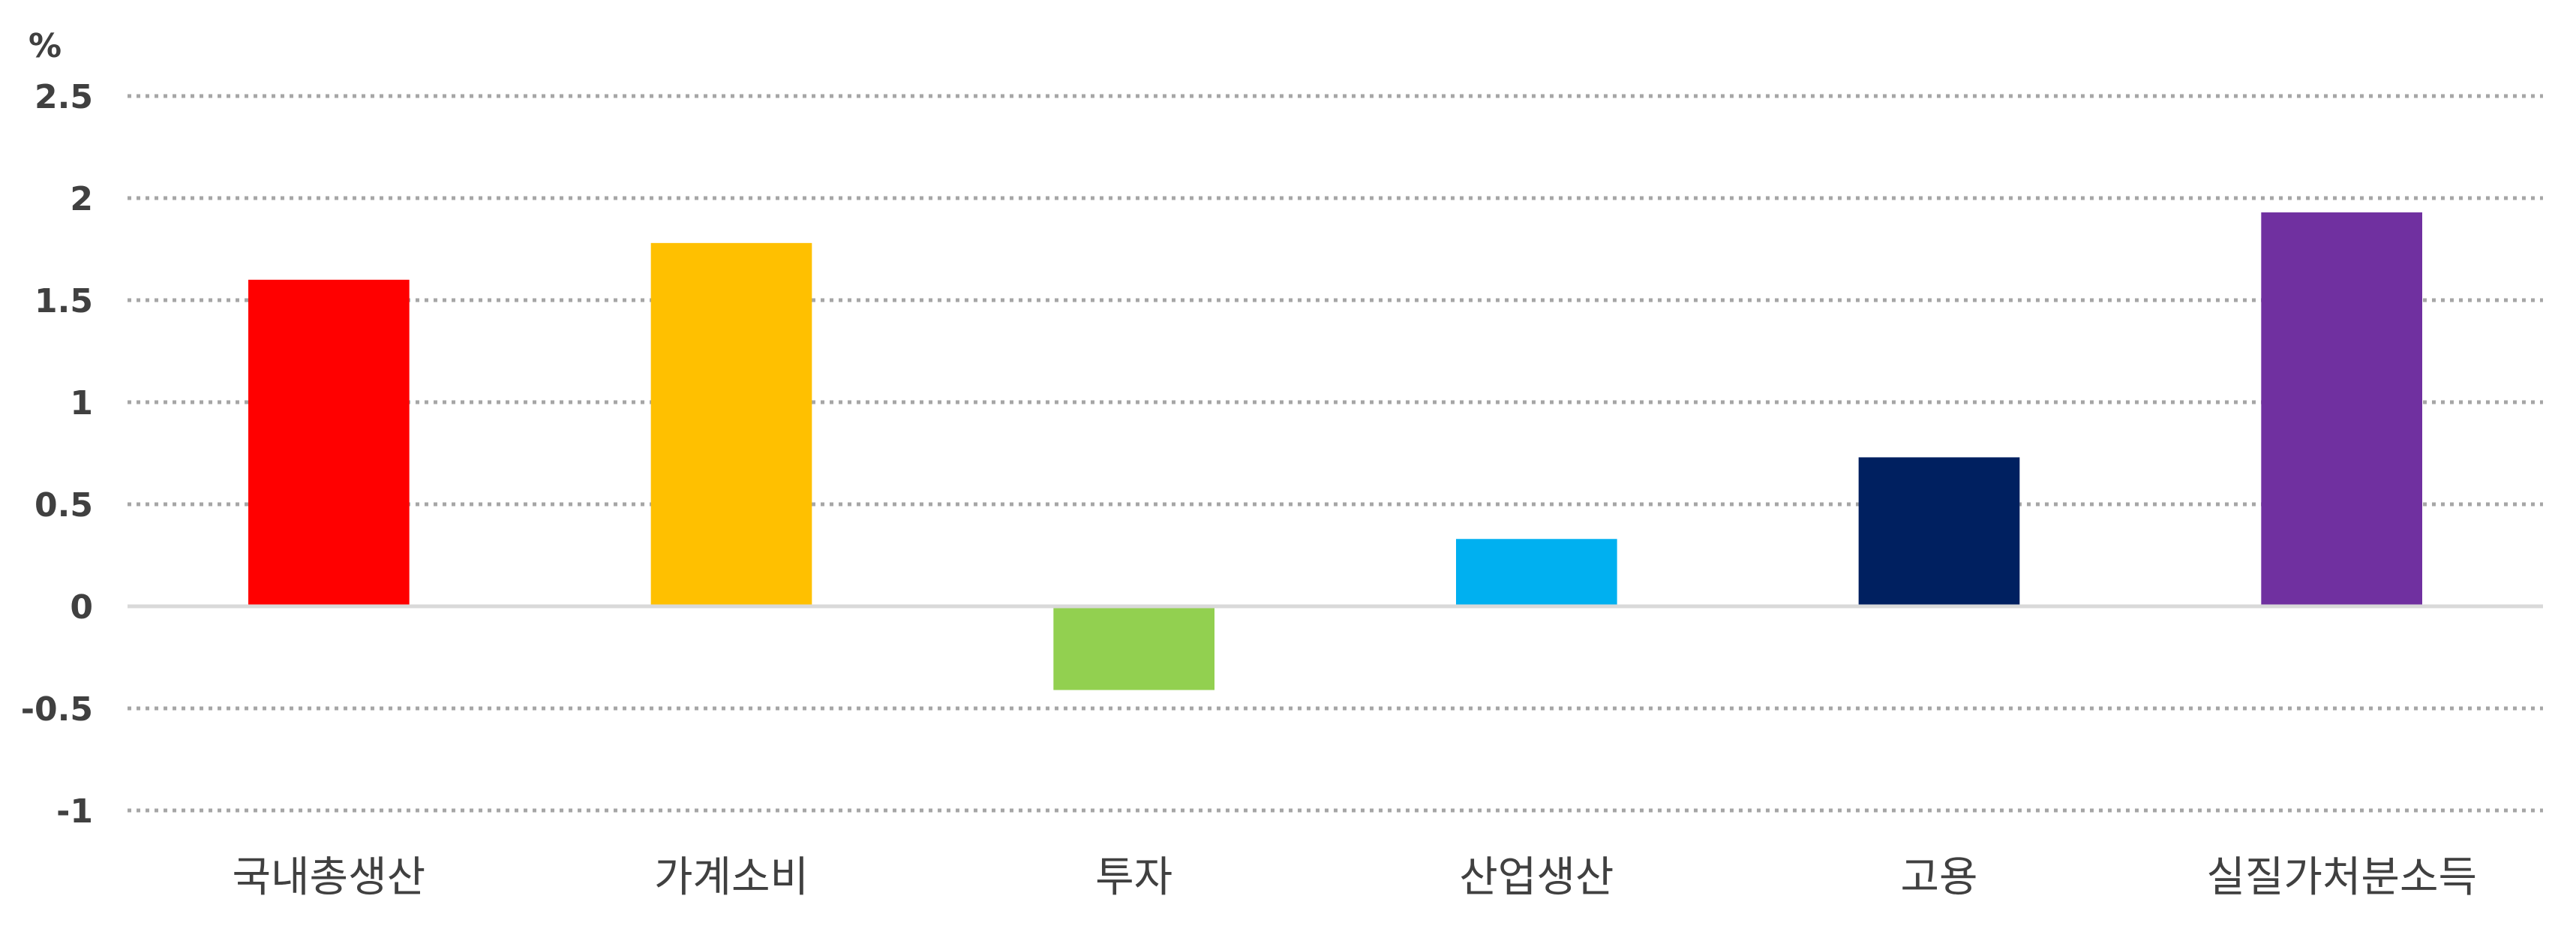  Describe the element at coordinates (81, 403) in the screenshot. I see `y-tick-label: 1` at that location.